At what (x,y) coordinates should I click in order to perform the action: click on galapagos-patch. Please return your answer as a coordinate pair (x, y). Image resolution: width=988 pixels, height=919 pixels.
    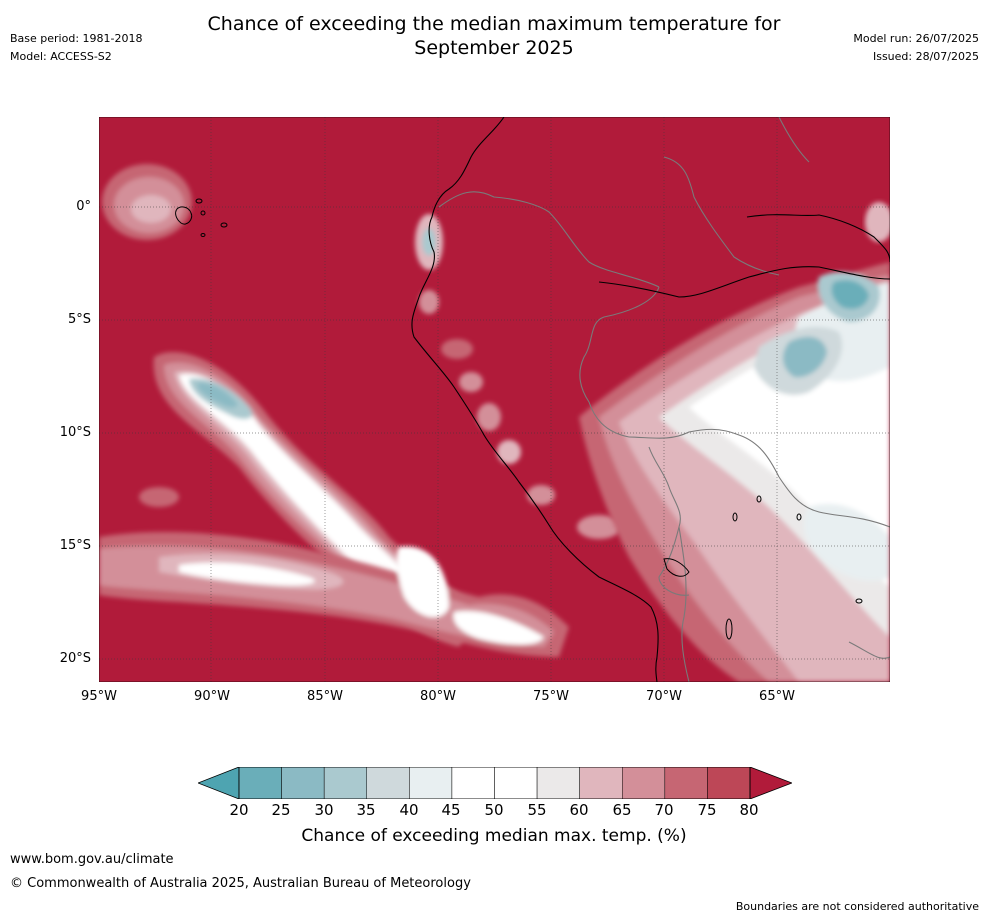
    Looking at the image, I should click on (147, 202).